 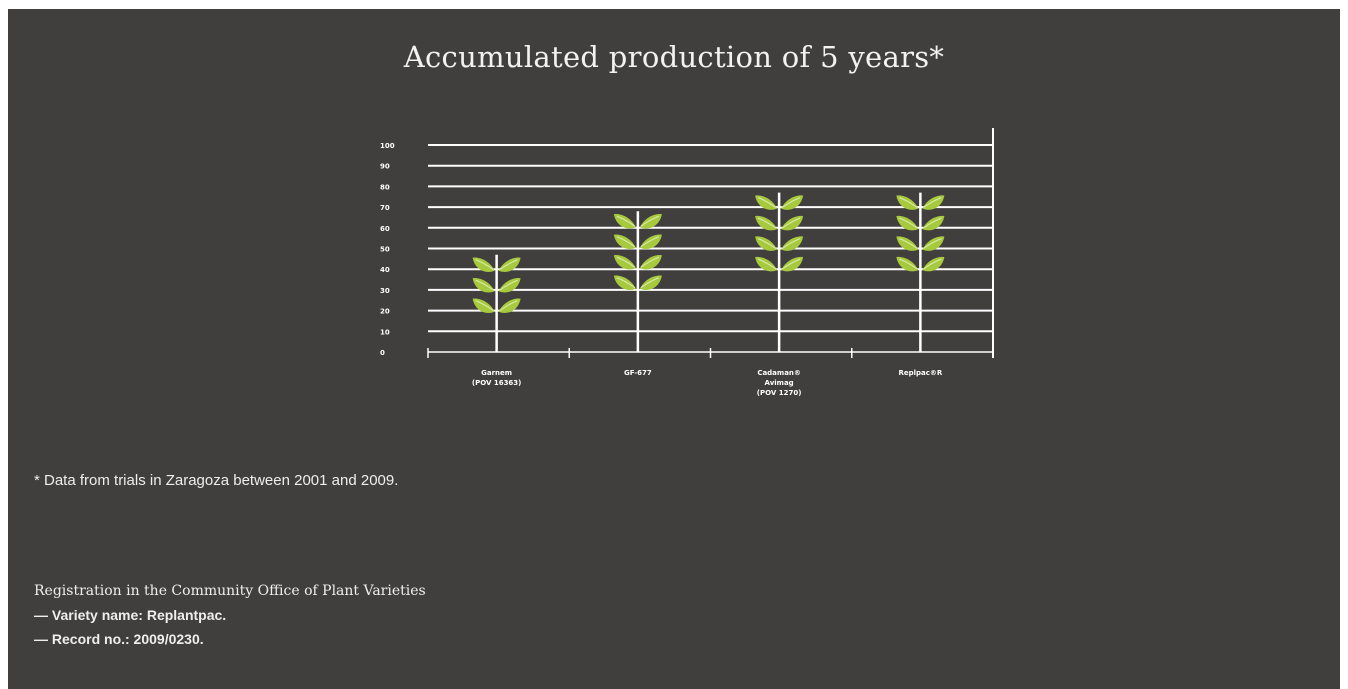 I want to click on y-tick-label: 70, so click(x=385, y=208).